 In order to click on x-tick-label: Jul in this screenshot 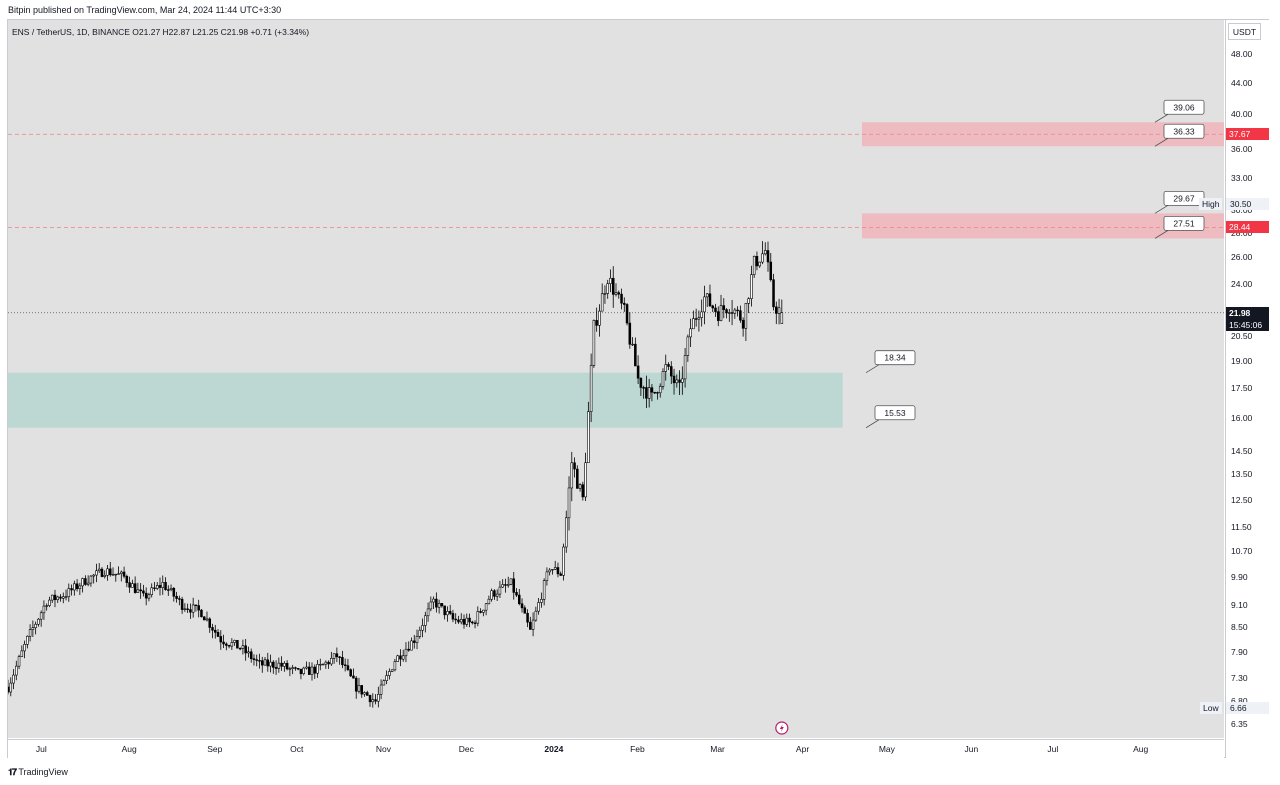, I will do `click(1053, 749)`.